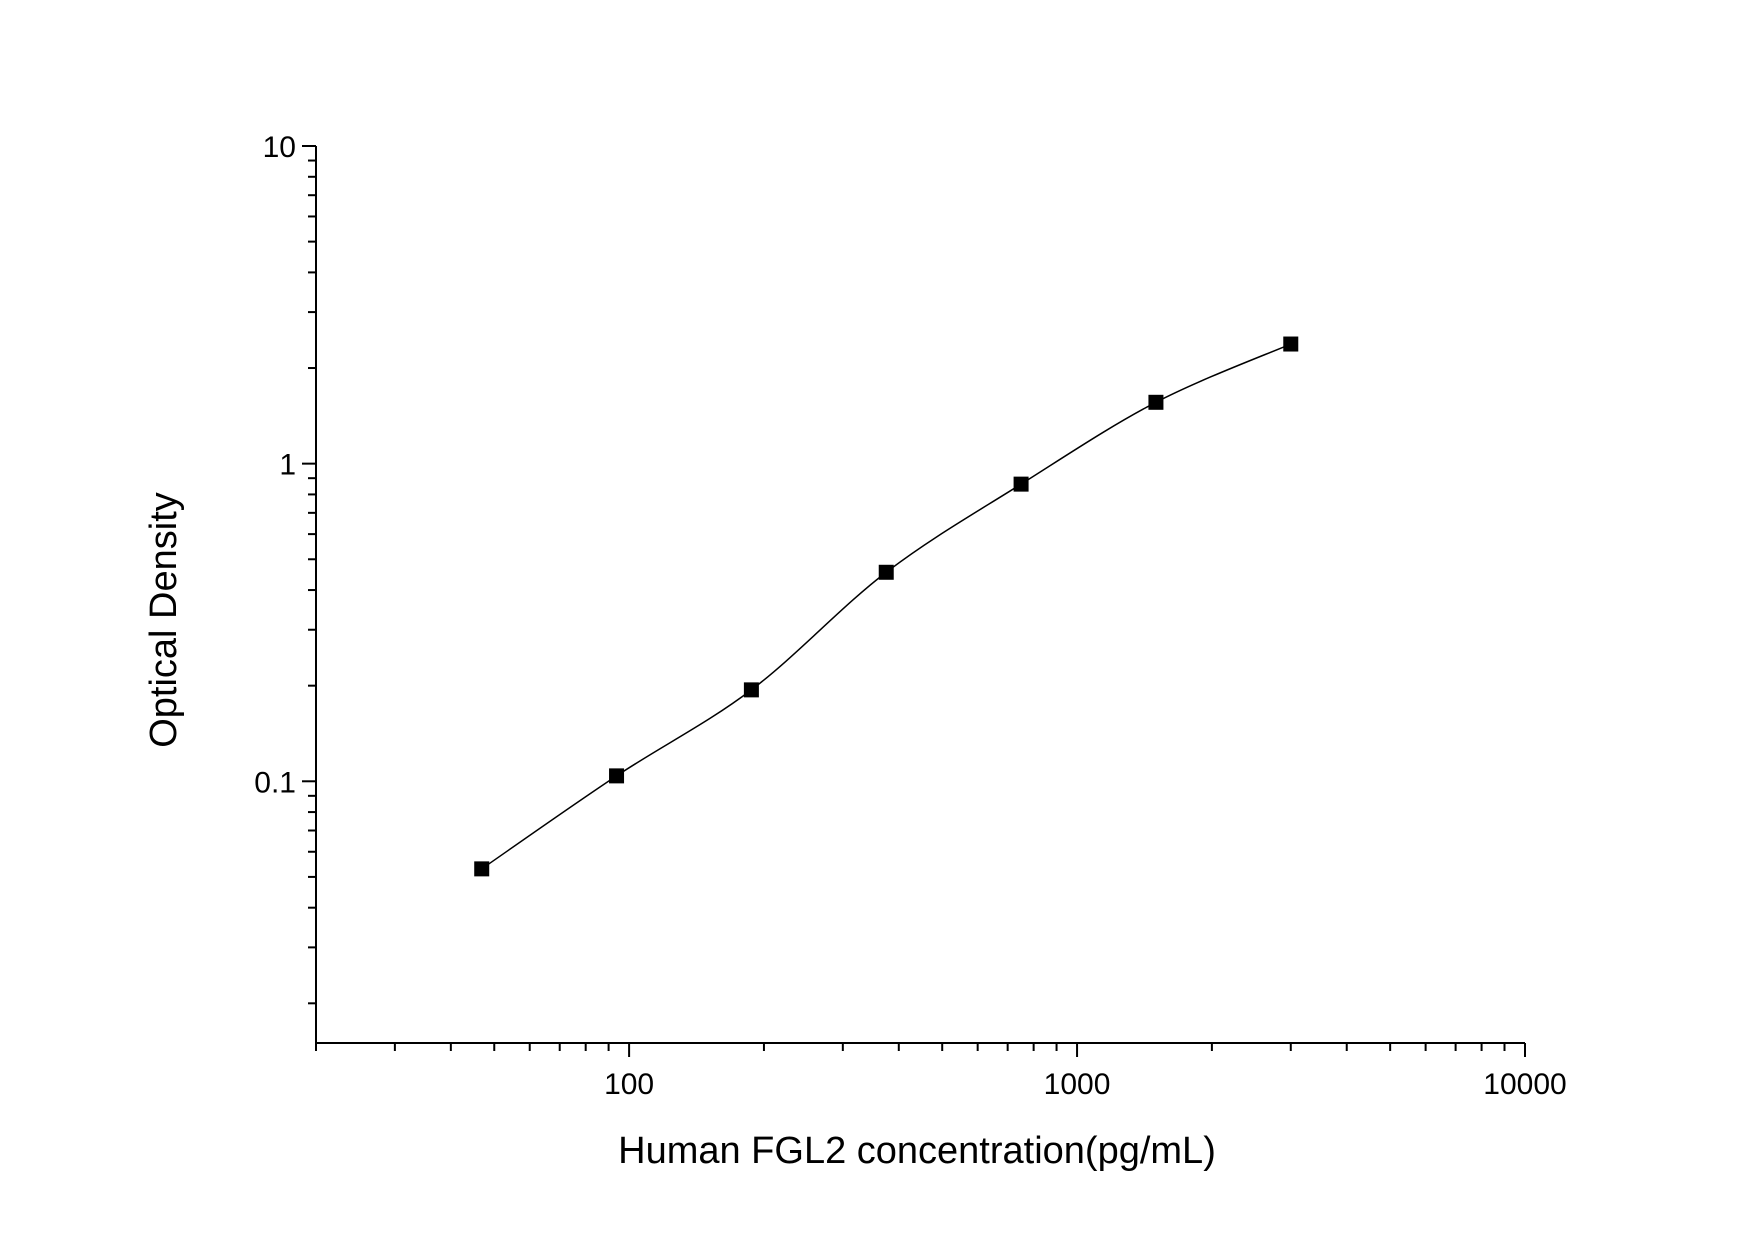  Describe the element at coordinates (1524, 1084) in the screenshot. I see `x-tick-label: 10000` at that location.